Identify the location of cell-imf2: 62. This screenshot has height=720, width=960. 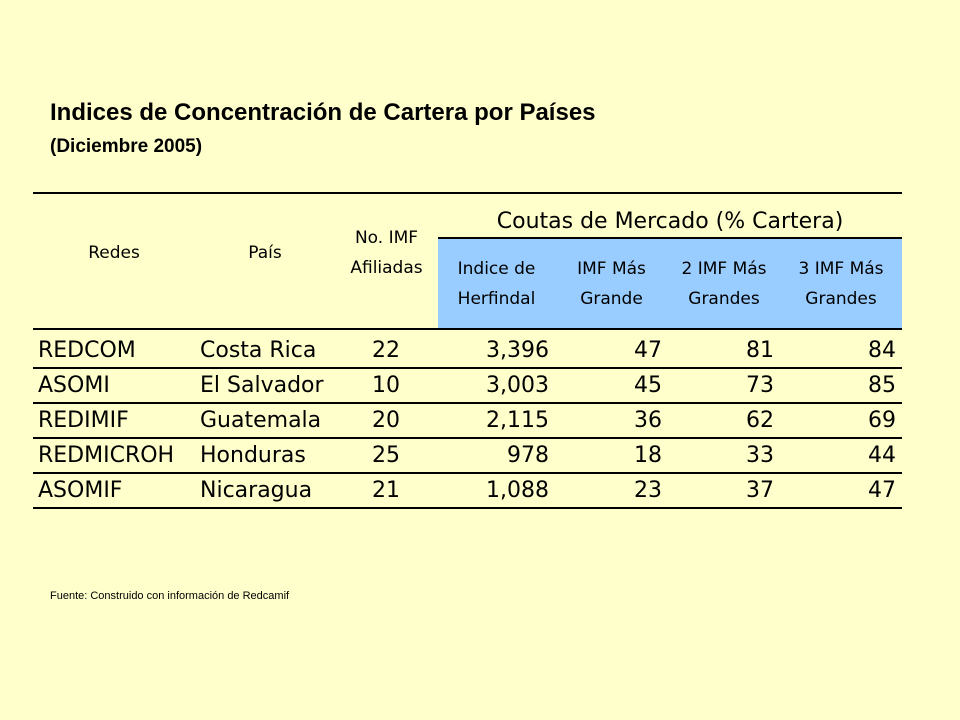
(724, 421).